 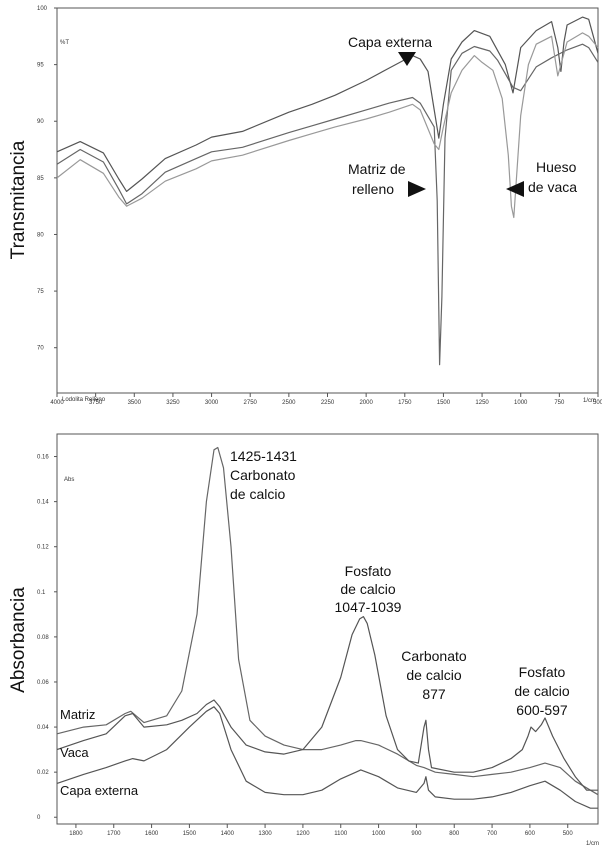 What do you see at coordinates (64, 43) in the screenshot?
I see `transmittance-unit-label: %T` at bounding box center [64, 43].